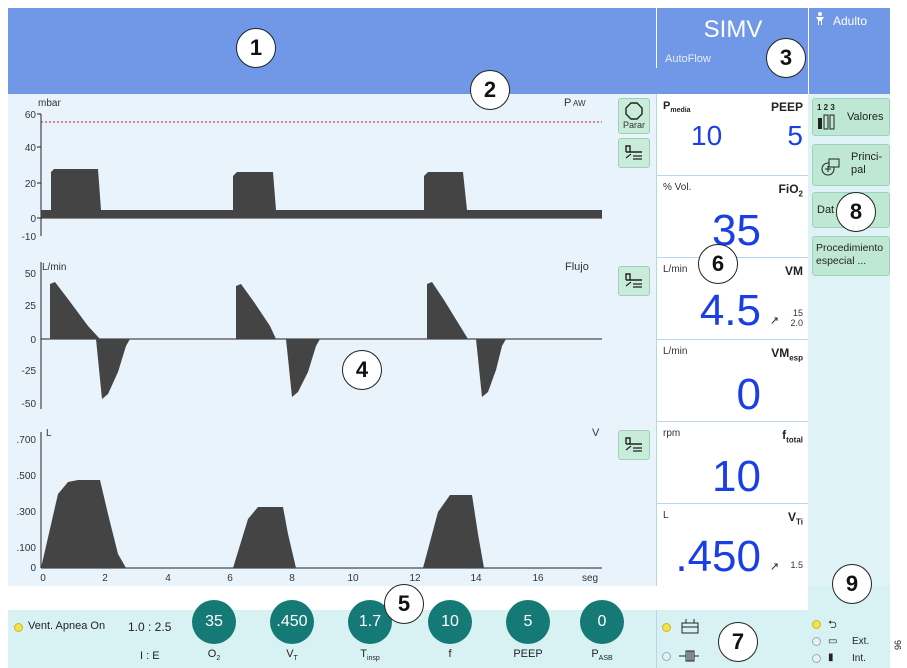 The width and height of the screenshot is (907, 668). What do you see at coordinates (816, 658) in the screenshot?
I see `int-battery-led-icon` at bounding box center [816, 658].